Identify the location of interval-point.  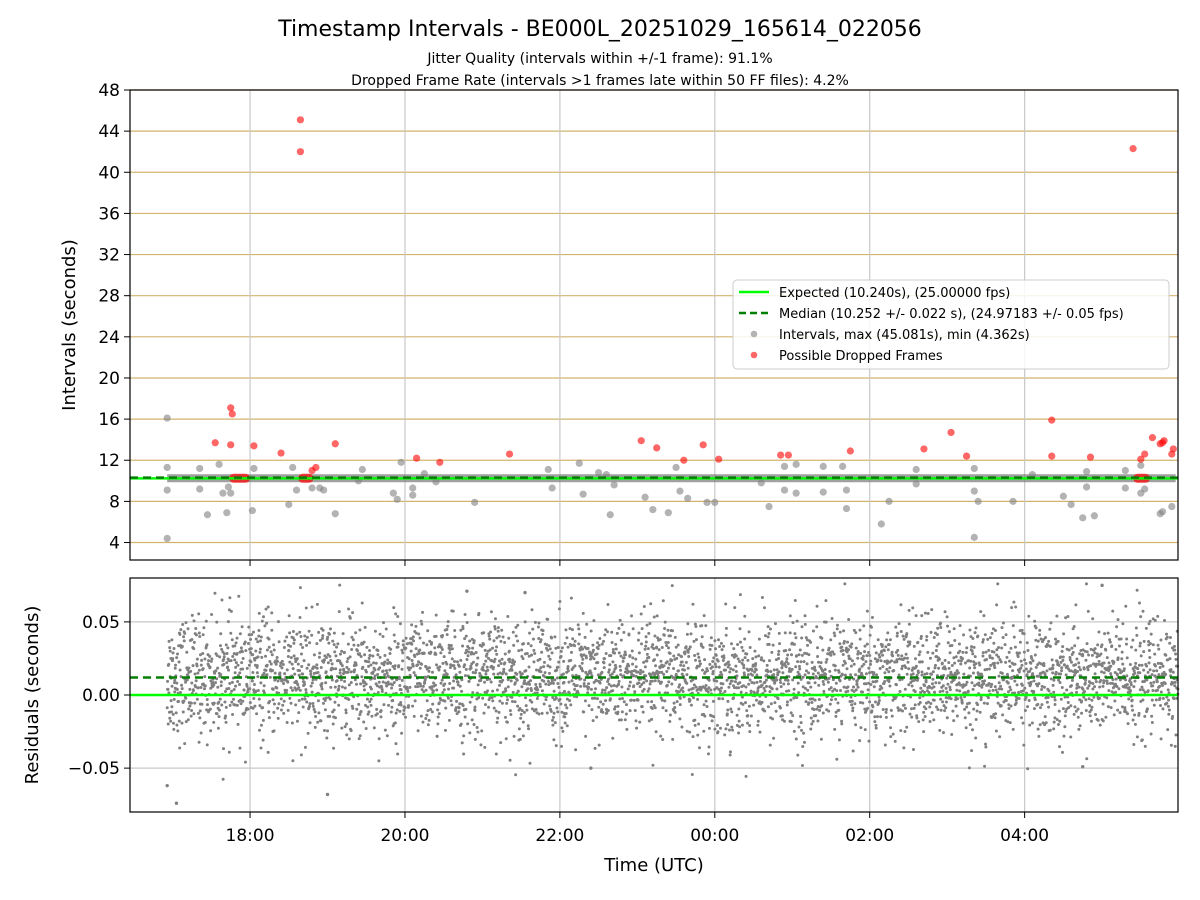
(889, 501).